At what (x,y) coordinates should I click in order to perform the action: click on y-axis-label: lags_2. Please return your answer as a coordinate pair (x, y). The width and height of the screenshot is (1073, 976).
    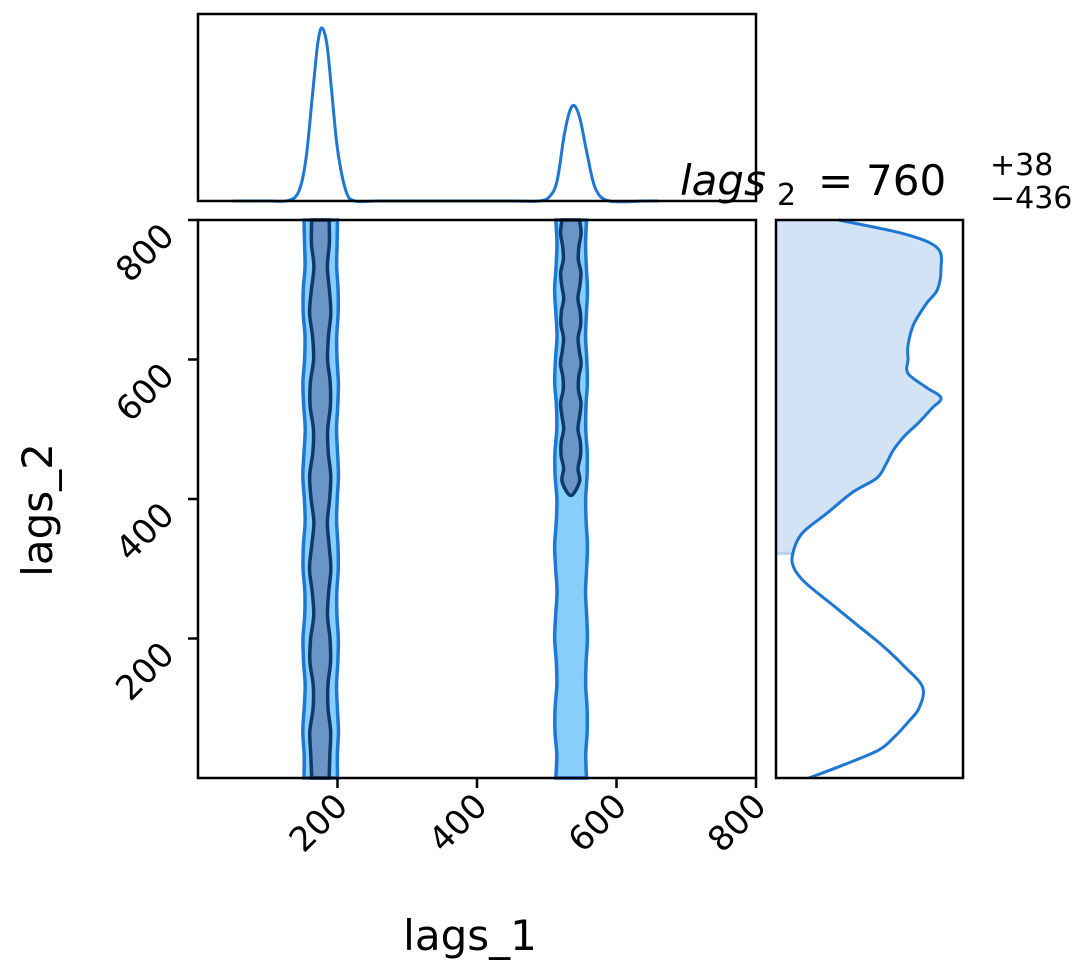
    Looking at the image, I should click on (37, 510).